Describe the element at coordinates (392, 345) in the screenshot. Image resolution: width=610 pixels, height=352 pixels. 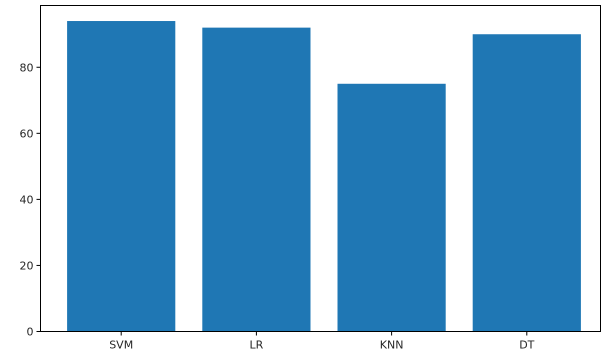
I see `x-tick-label-knn: KNN` at that location.